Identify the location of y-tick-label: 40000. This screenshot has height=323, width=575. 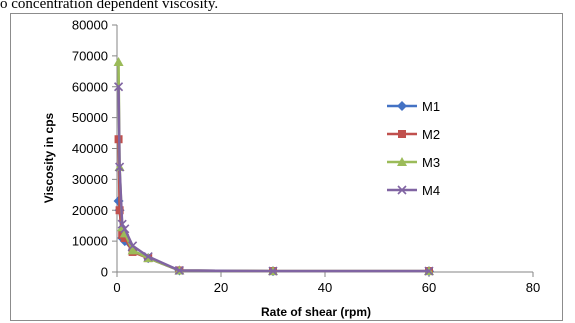
(90, 148).